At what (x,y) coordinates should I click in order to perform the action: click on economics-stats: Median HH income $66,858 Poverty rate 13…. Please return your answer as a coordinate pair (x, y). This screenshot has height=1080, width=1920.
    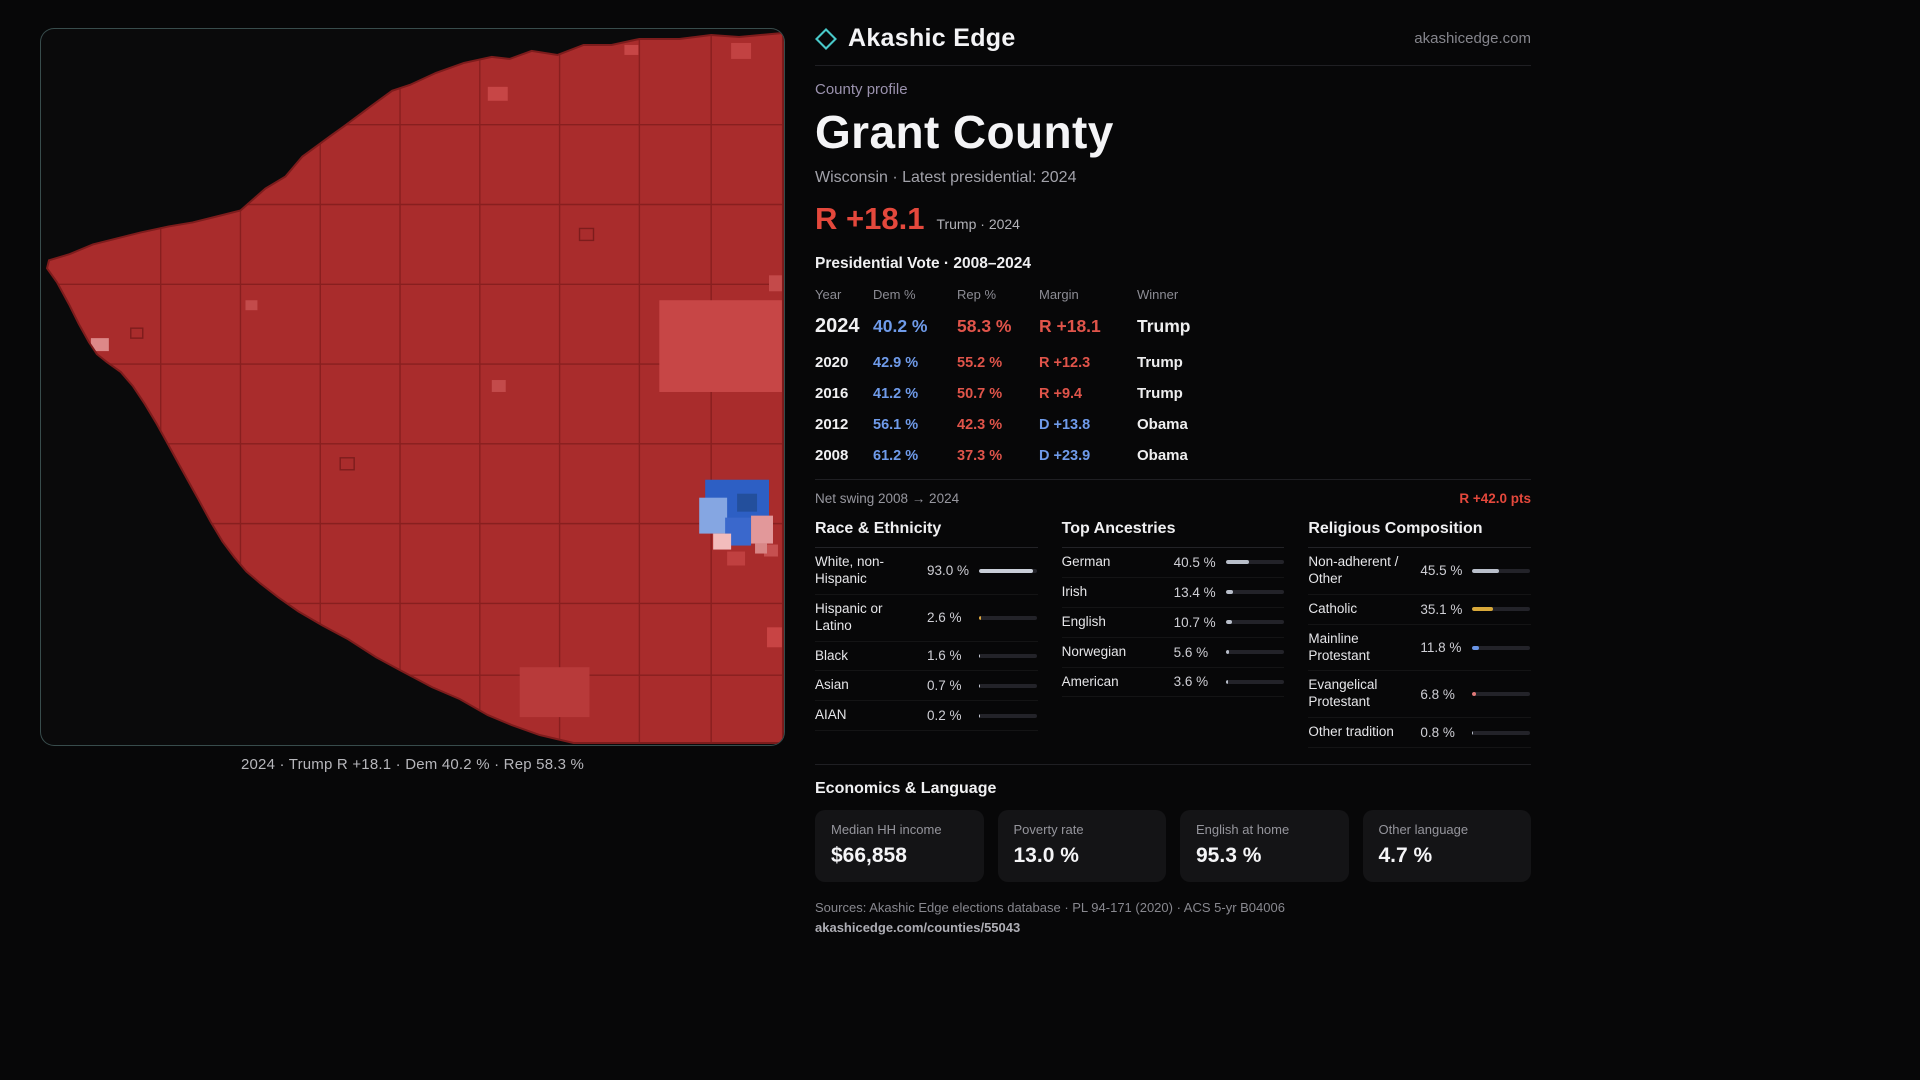
    Looking at the image, I should click on (1173, 846).